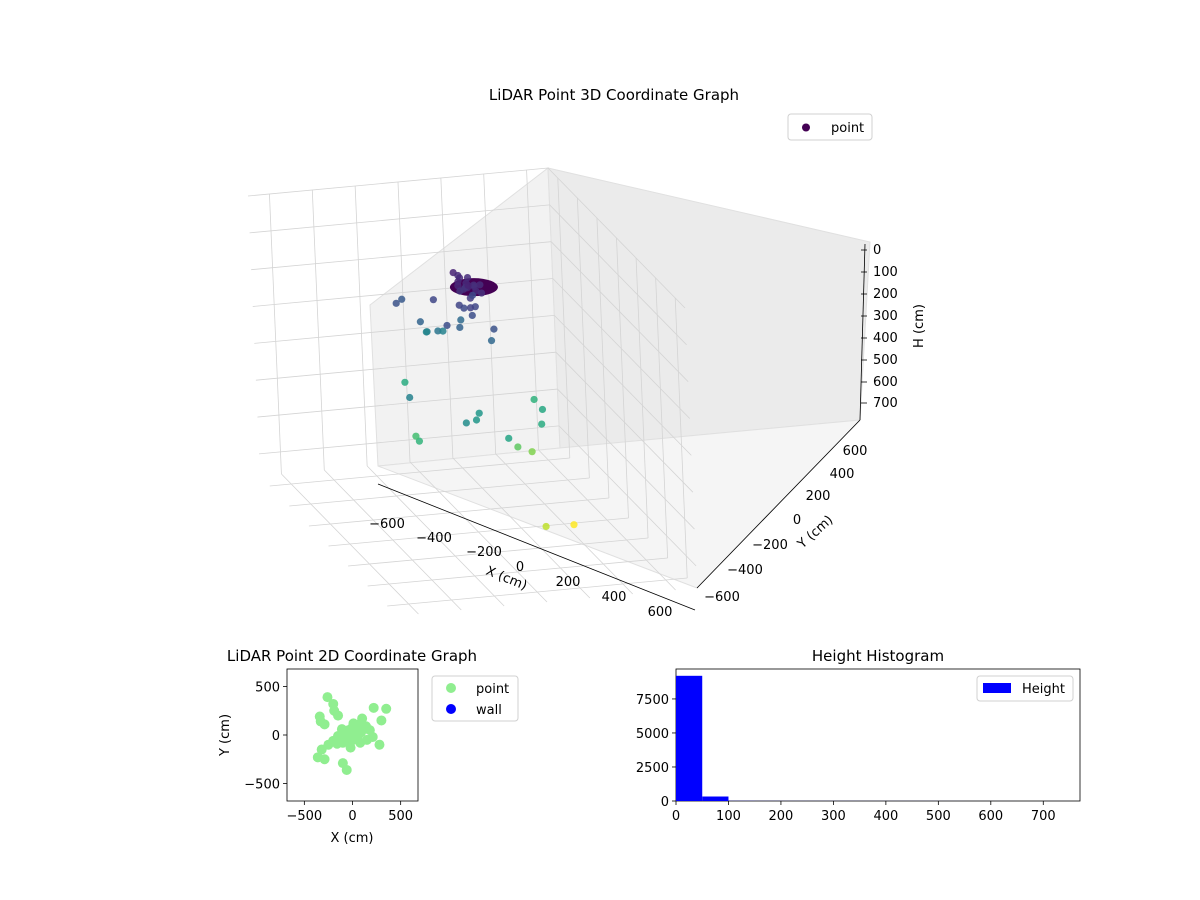  What do you see at coordinates (818, 496) in the screenshot?
I see `y-tick-label: 200` at bounding box center [818, 496].